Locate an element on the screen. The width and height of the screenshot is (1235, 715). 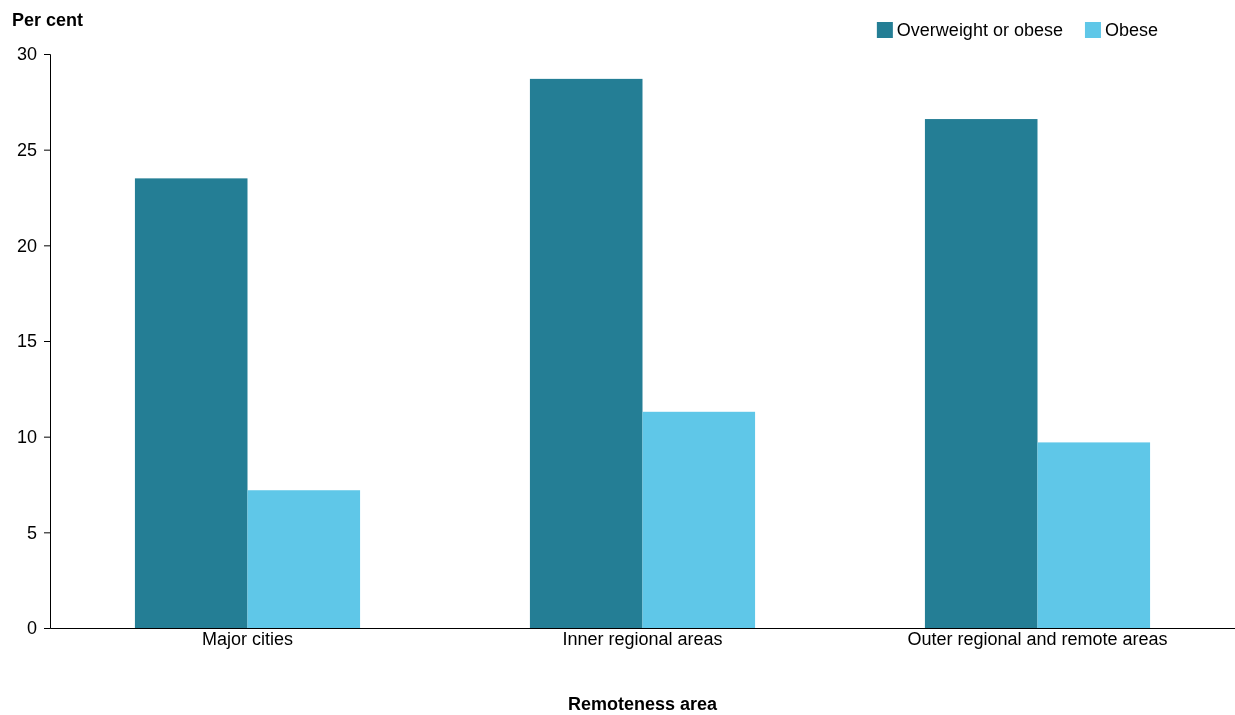
y-tick-label: 0 is located at coordinates (31, 628).